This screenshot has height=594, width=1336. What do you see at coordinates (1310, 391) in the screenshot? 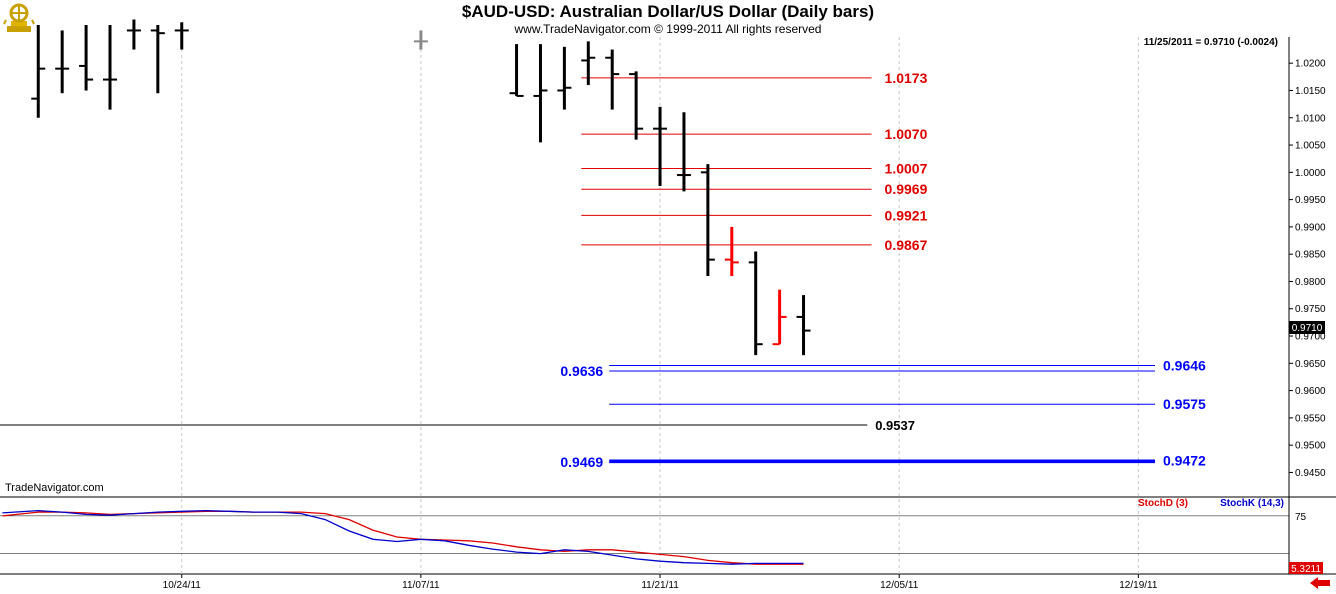
I see `price-tick-label: 0.9600` at bounding box center [1310, 391].